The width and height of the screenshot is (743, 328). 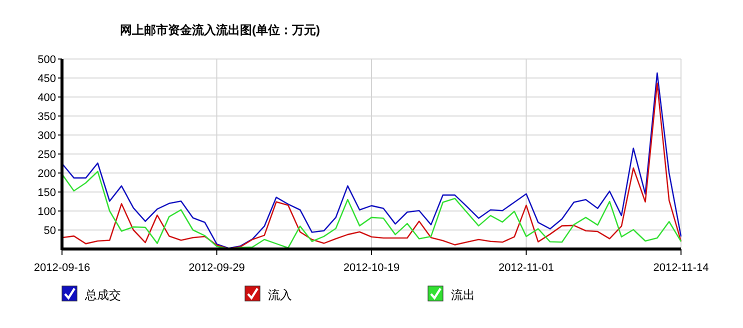 I want to click on y-tick-label: 200, so click(x=47, y=174).